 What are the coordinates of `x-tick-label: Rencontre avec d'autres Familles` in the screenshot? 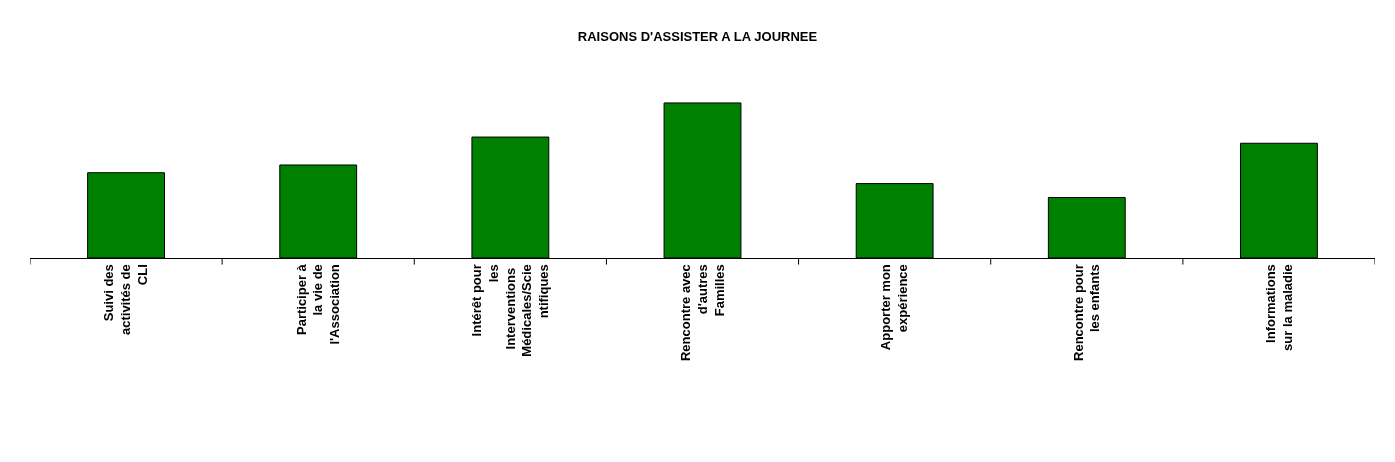 It's located at (702, 313).